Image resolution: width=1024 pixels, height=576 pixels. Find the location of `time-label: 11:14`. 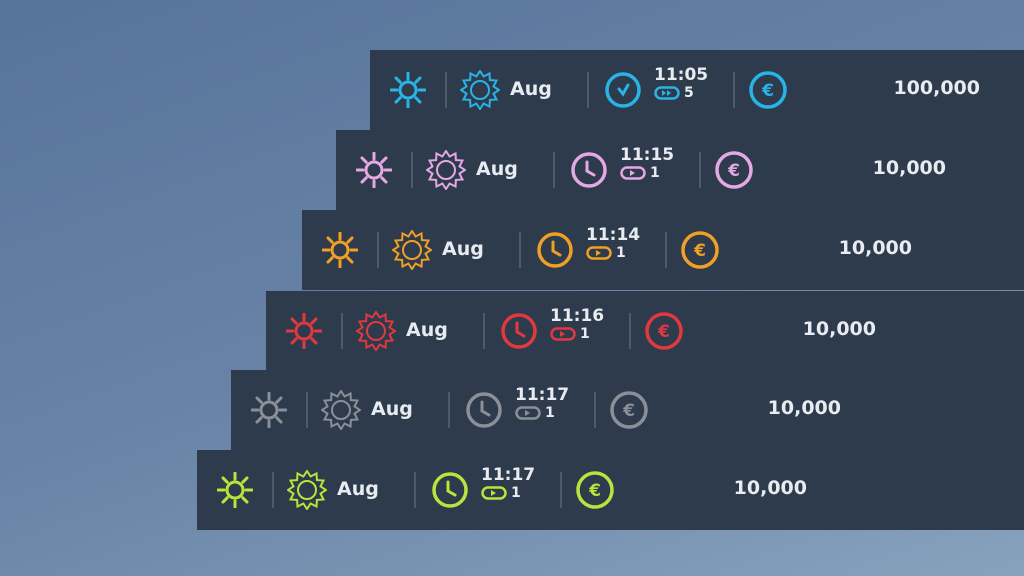

time-label: 11:14 is located at coordinates (613, 235).